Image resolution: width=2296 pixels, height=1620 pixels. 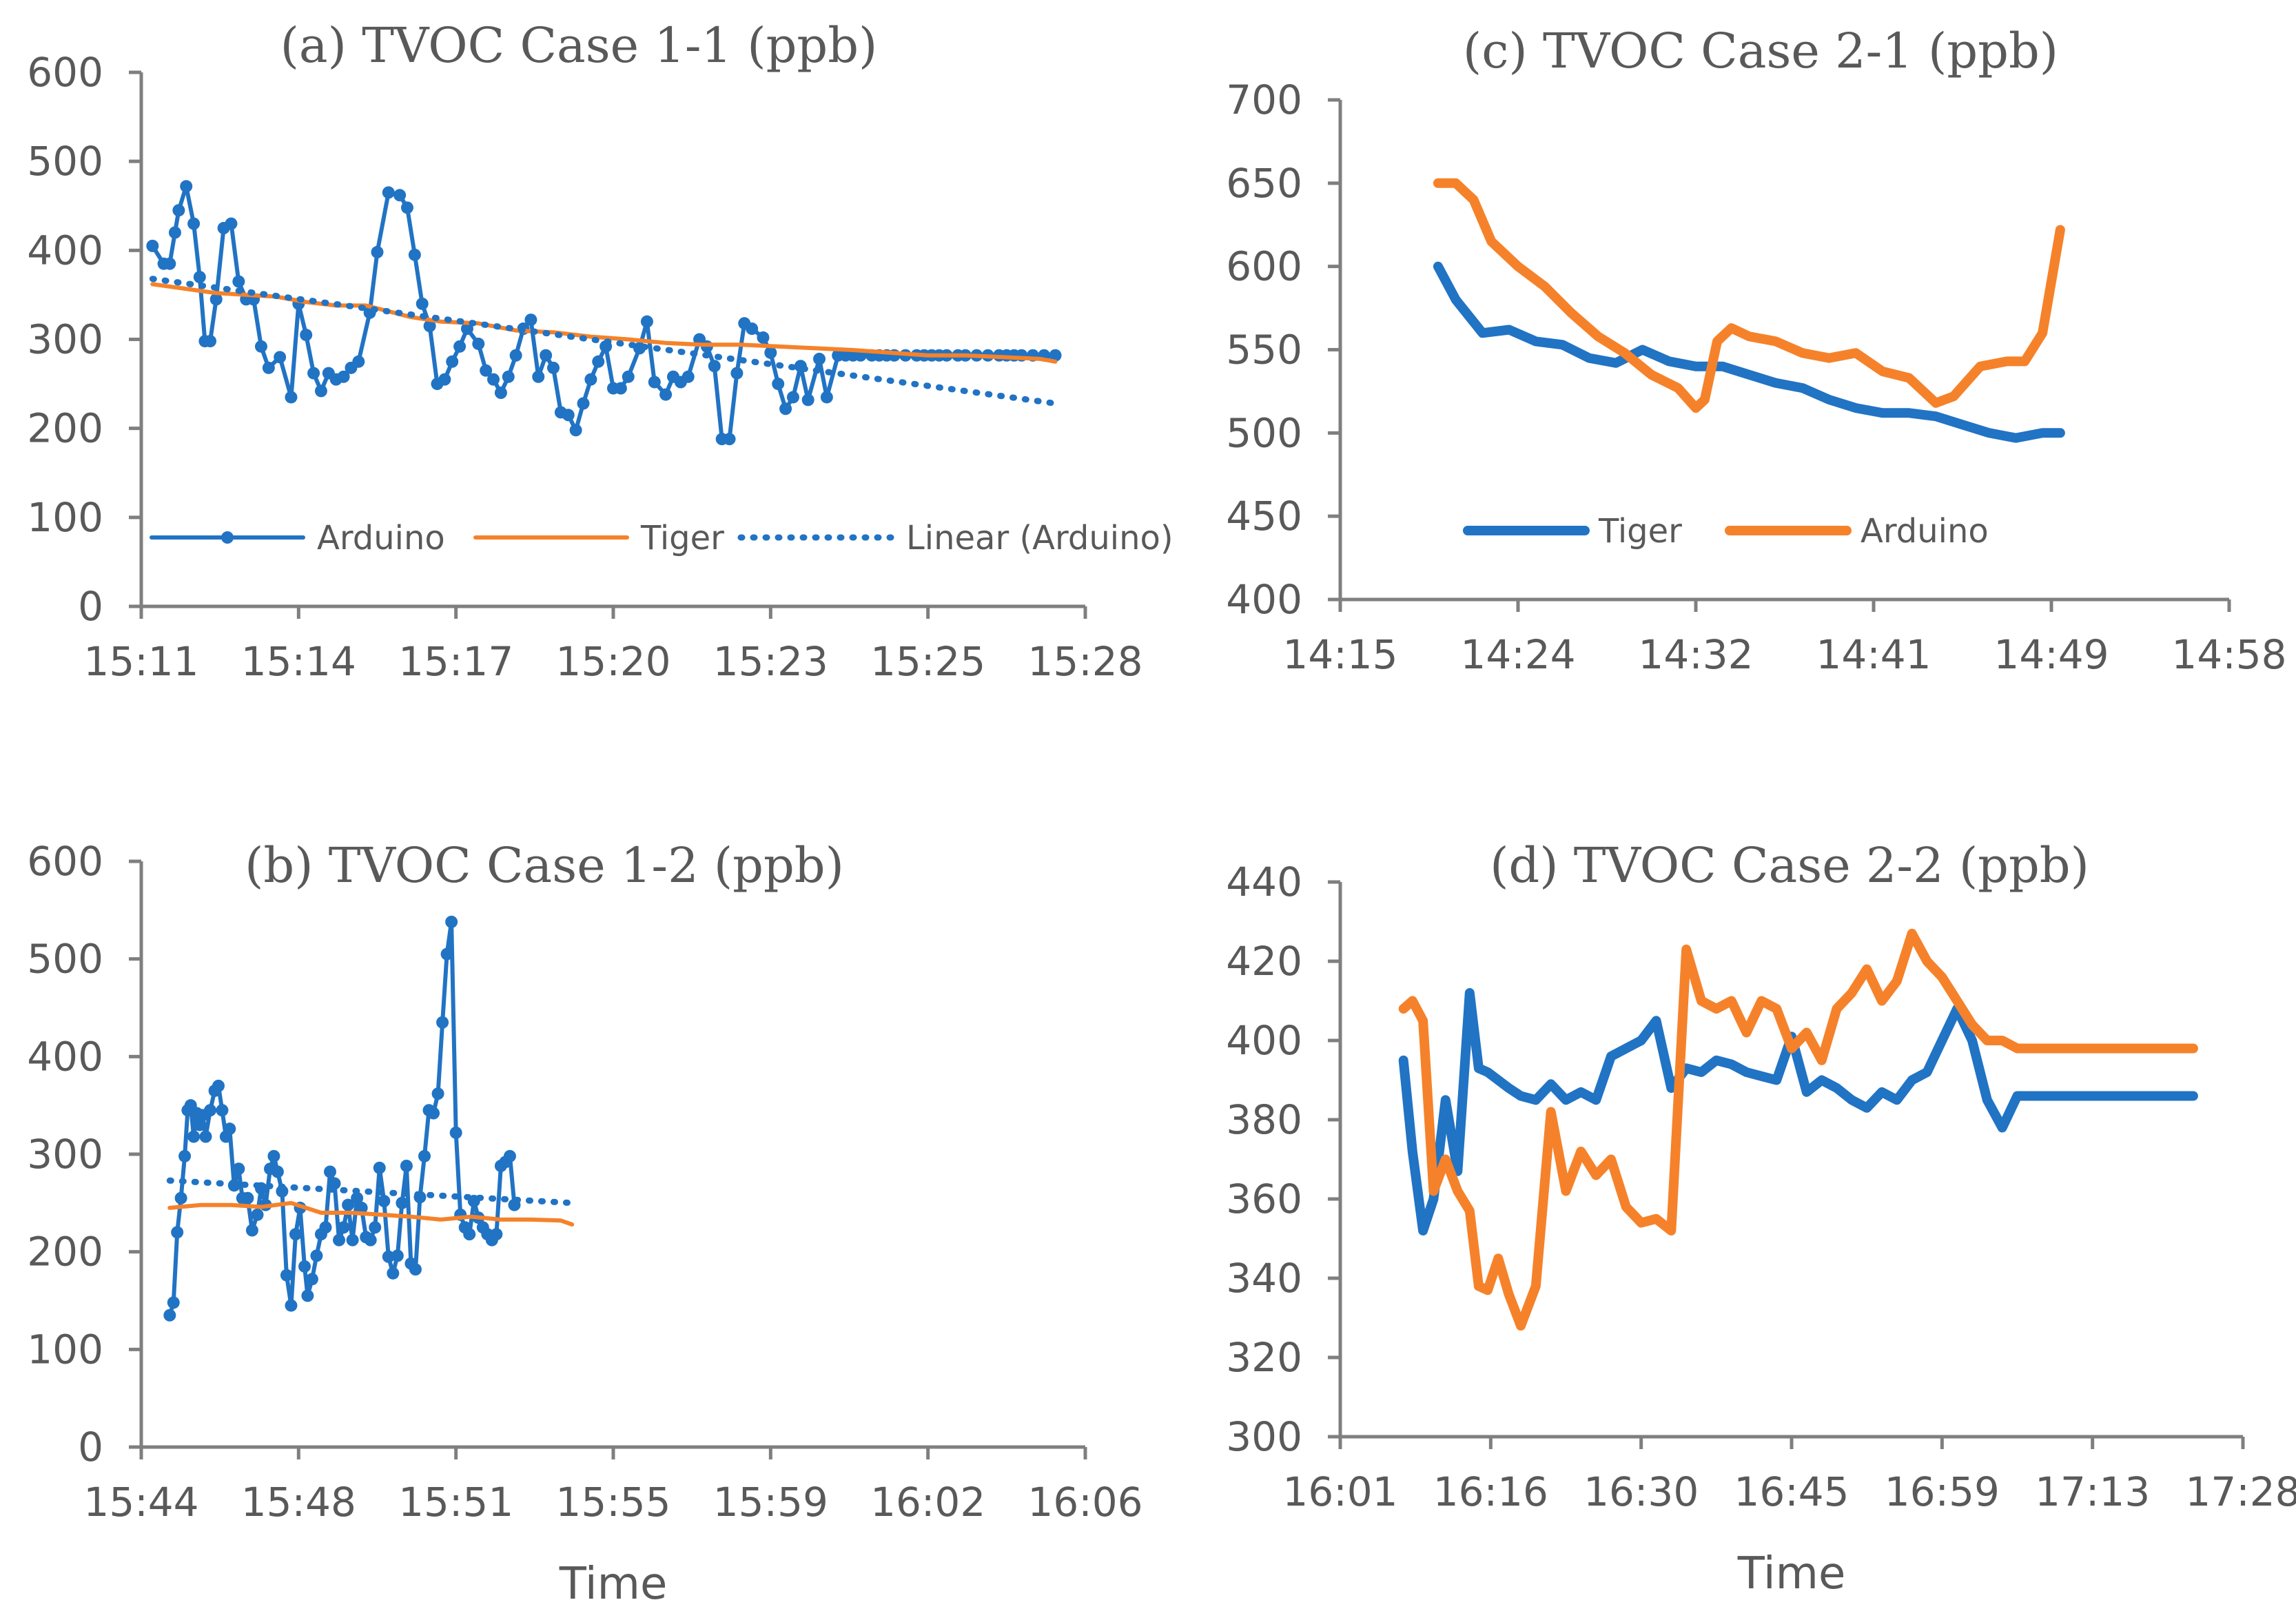 What do you see at coordinates (1517, 654) in the screenshot?
I see `x-tick-label: 14:24` at bounding box center [1517, 654].